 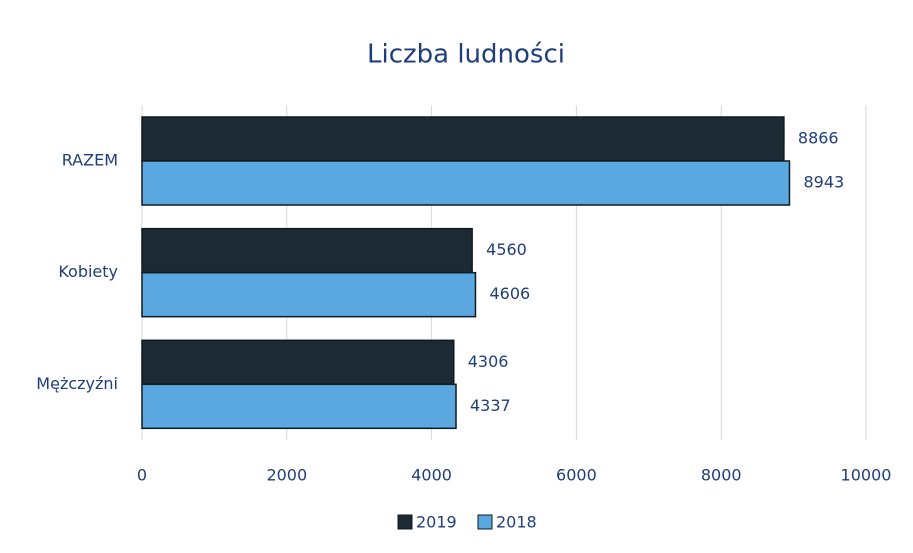 I want to click on x-tick-label: 2000, so click(x=286, y=475).